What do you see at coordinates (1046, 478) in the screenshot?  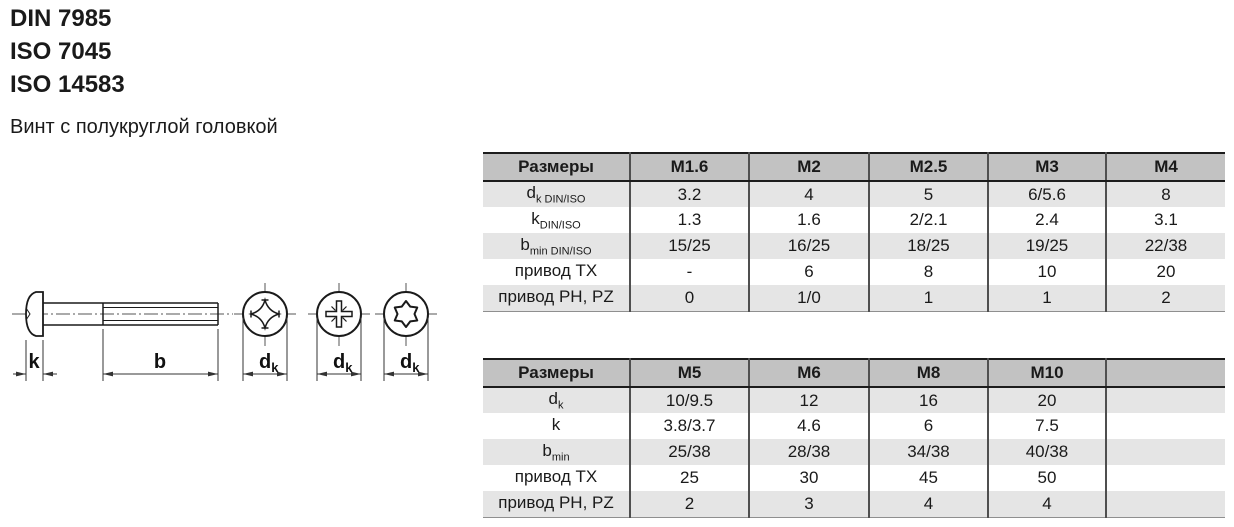 I see `table-cell: 50` at bounding box center [1046, 478].